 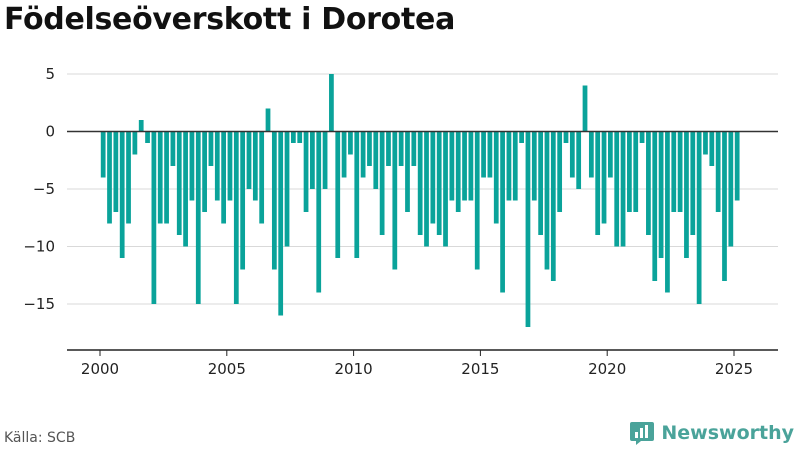 What do you see at coordinates (734, 369) in the screenshot?
I see `x-tick-label: 2025` at bounding box center [734, 369].